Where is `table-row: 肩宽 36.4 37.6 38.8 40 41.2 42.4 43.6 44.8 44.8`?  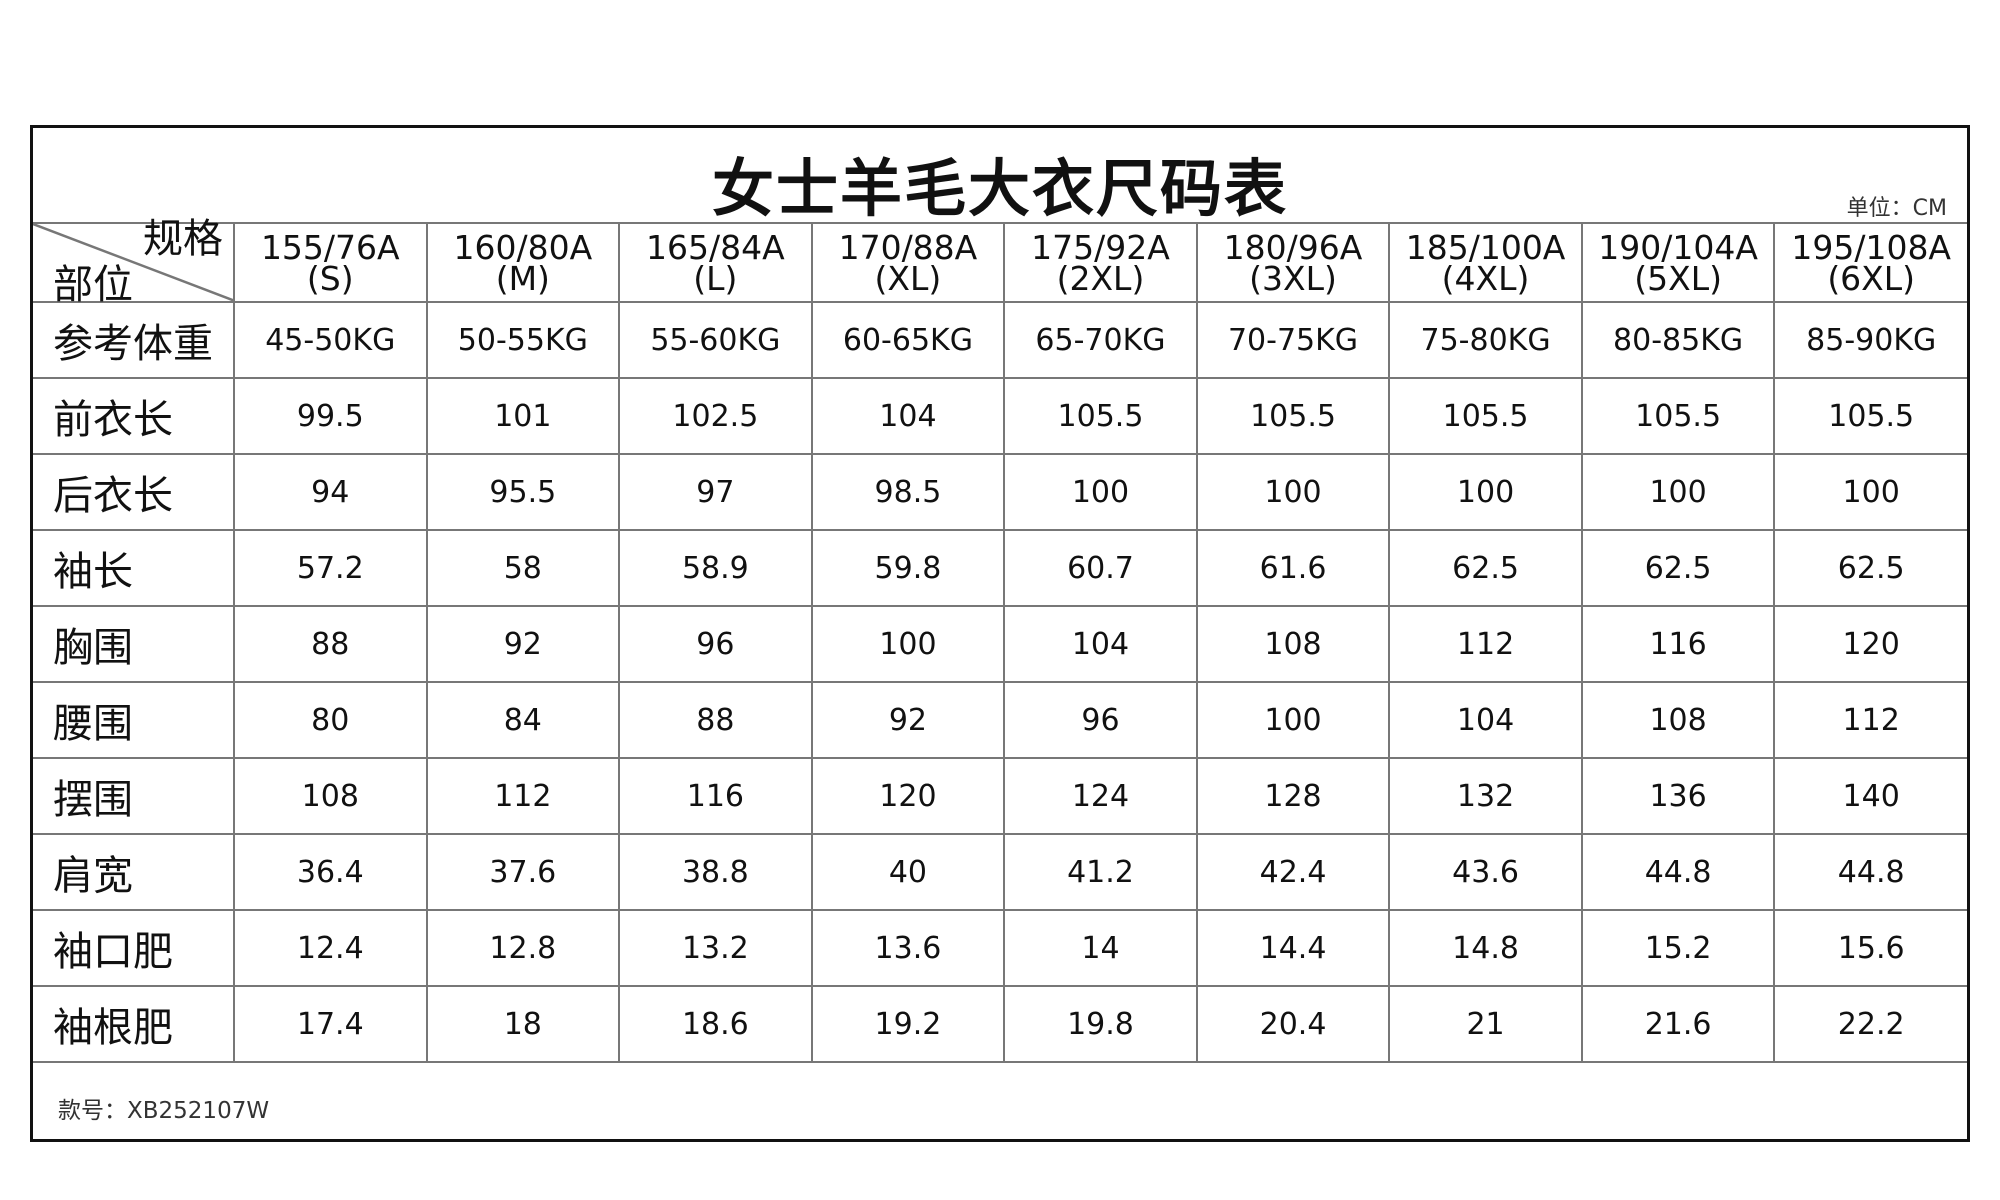 table-row: 肩宽 36.4 37.6 38.8 40 41.2 42.4 43.6 44.8 44.8 is located at coordinates (1000, 872).